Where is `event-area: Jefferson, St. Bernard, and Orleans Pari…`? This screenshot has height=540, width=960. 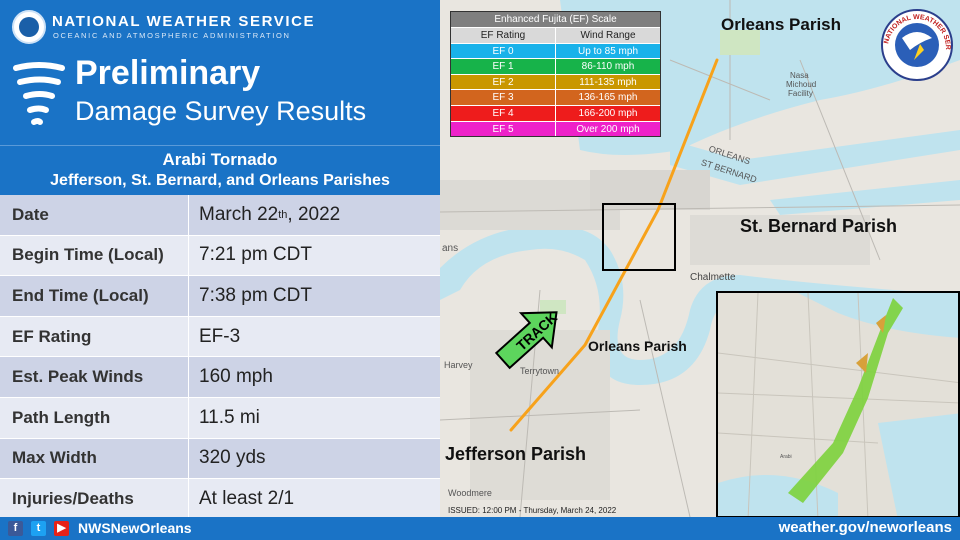 event-area: Jefferson, St. Bernard, and Orleans Pari… is located at coordinates (220, 180).